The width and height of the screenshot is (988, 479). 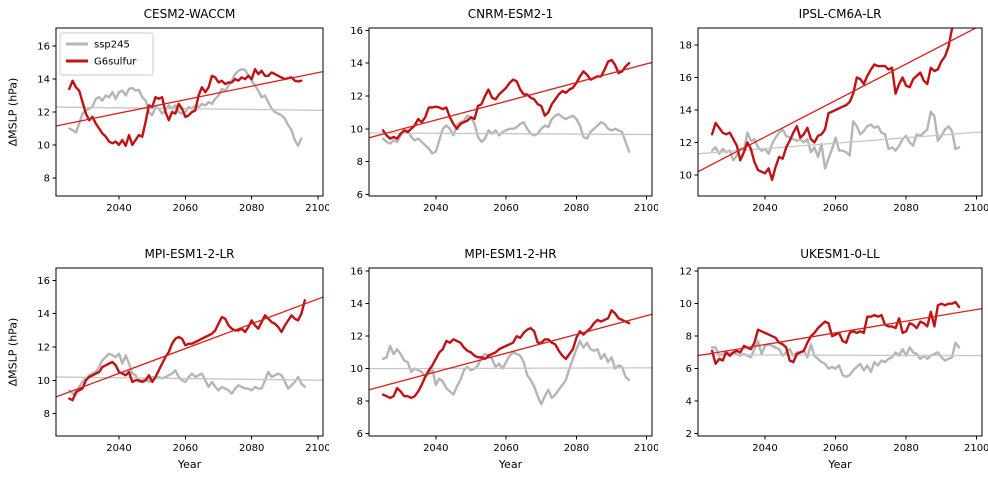 I want to click on subplot-title: MPI-ESM1-2-LR, so click(x=189, y=254).